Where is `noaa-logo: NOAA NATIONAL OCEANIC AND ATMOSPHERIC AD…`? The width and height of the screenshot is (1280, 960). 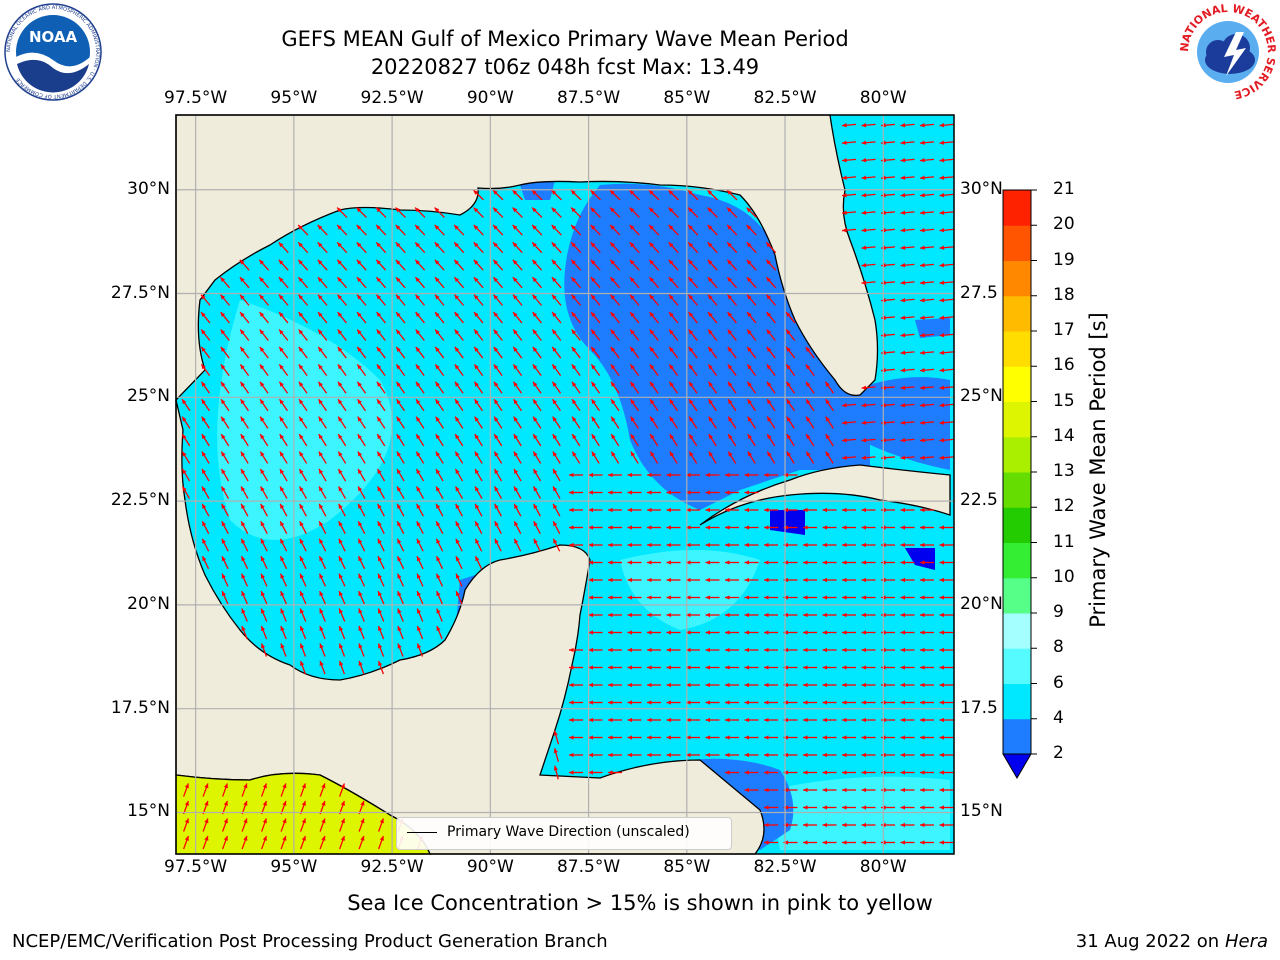
noaa-logo: NOAA NATIONAL OCEANIC AND ATMOSPHERIC AD… is located at coordinates (53, 52).